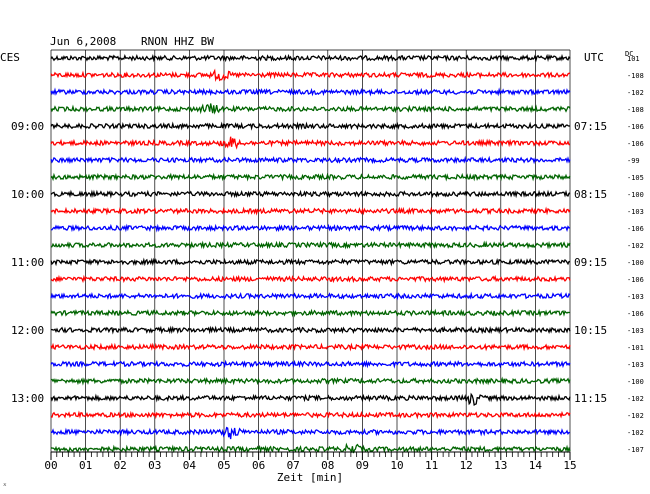 The image size is (650, 494). What do you see at coordinates (633, 59) in the screenshot?
I see `dc-offset-label: 101` at bounding box center [633, 59].